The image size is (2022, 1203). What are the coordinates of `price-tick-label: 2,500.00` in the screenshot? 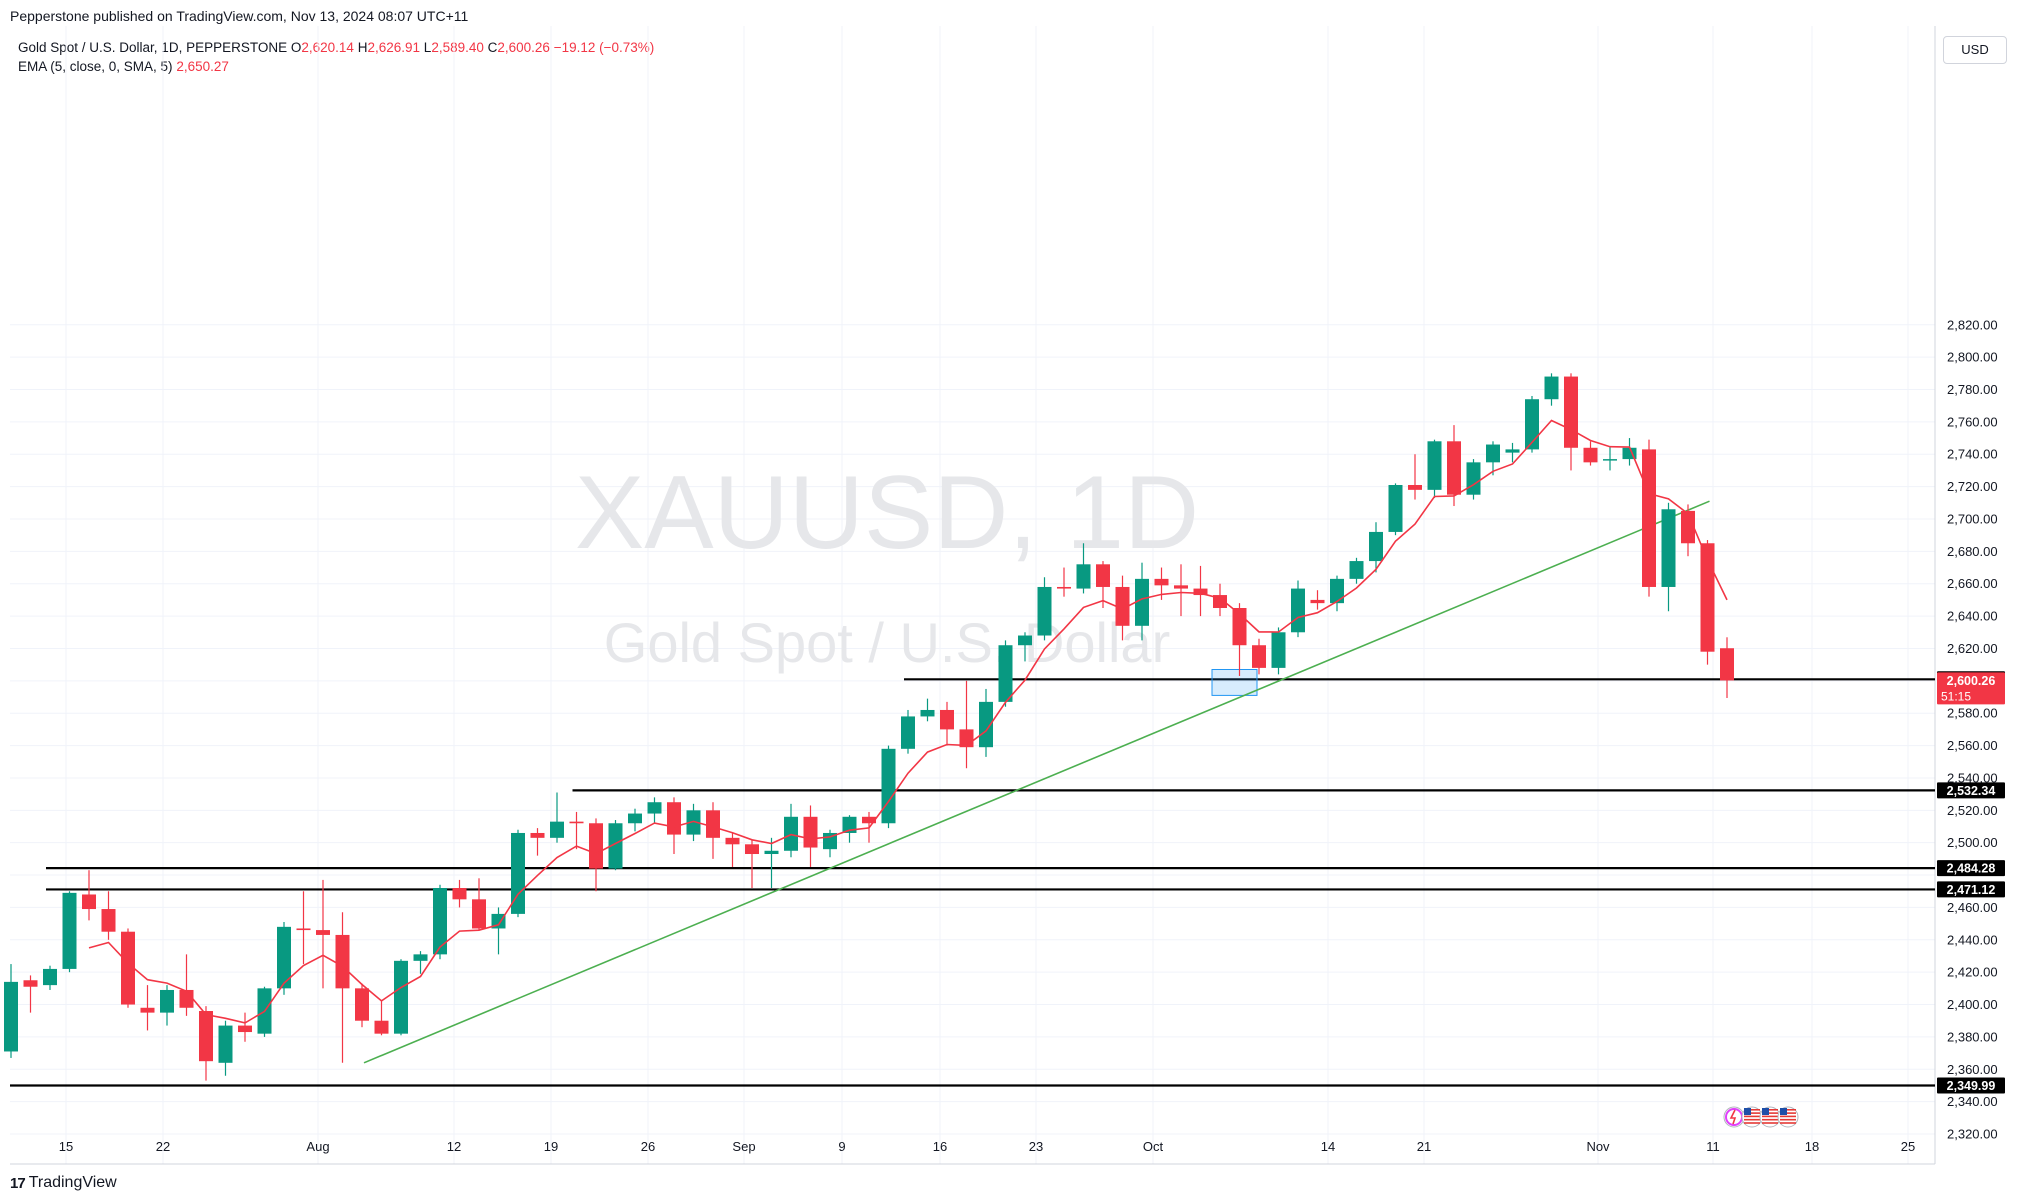 It's located at (1972, 842).